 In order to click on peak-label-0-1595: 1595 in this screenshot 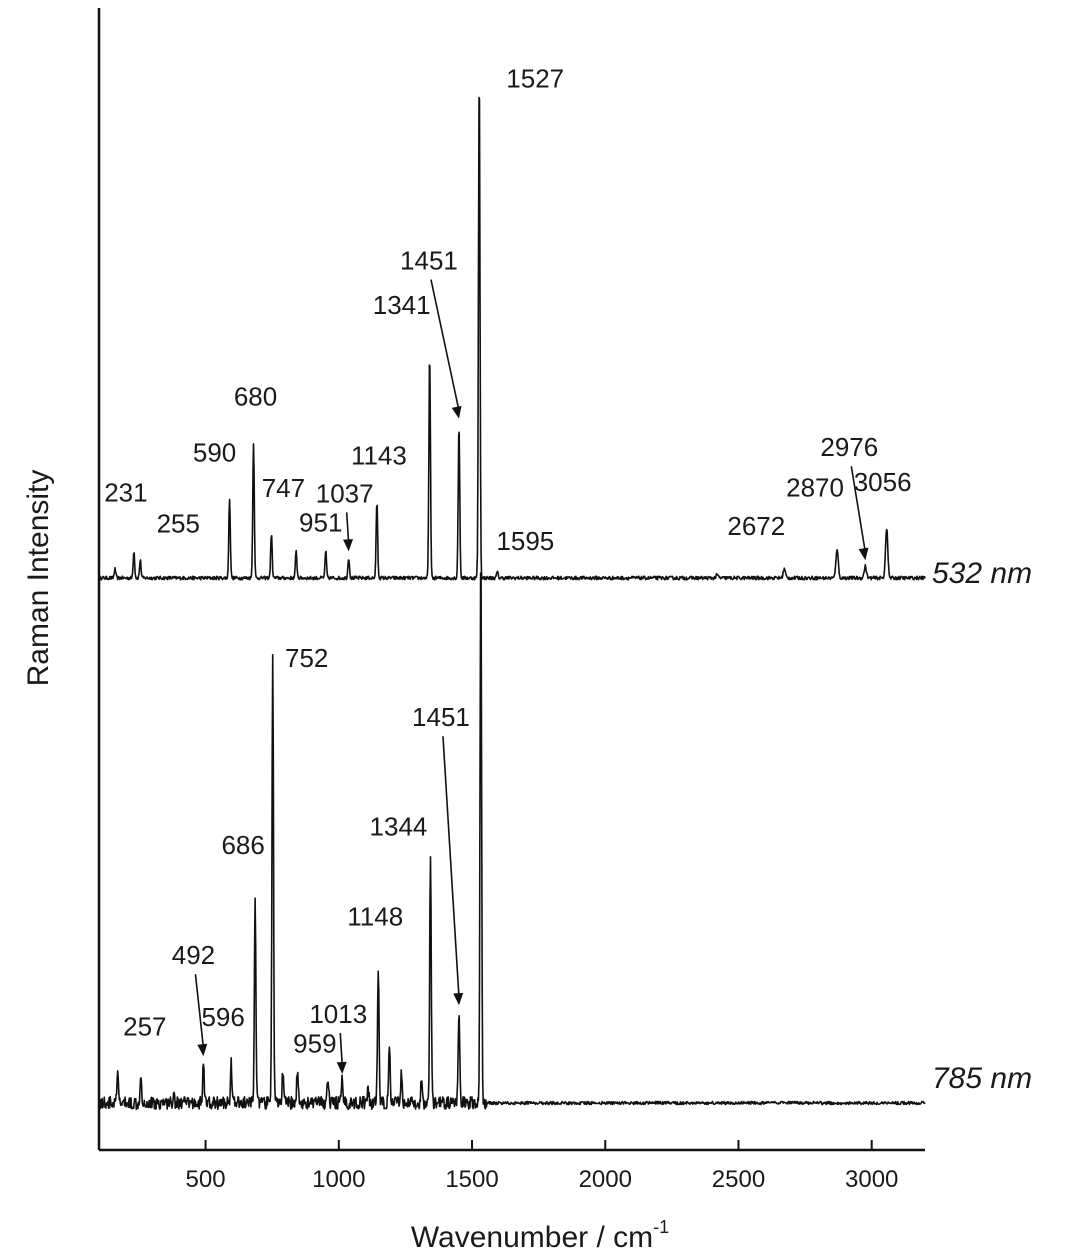, I will do `click(525, 541)`.